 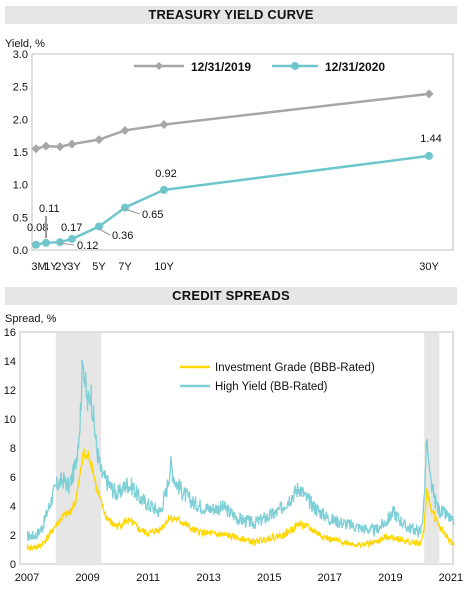 What do you see at coordinates (87, 246) in the screenshot?
I see `data-label-2020: 0.12` at bounding box center [87, 246].